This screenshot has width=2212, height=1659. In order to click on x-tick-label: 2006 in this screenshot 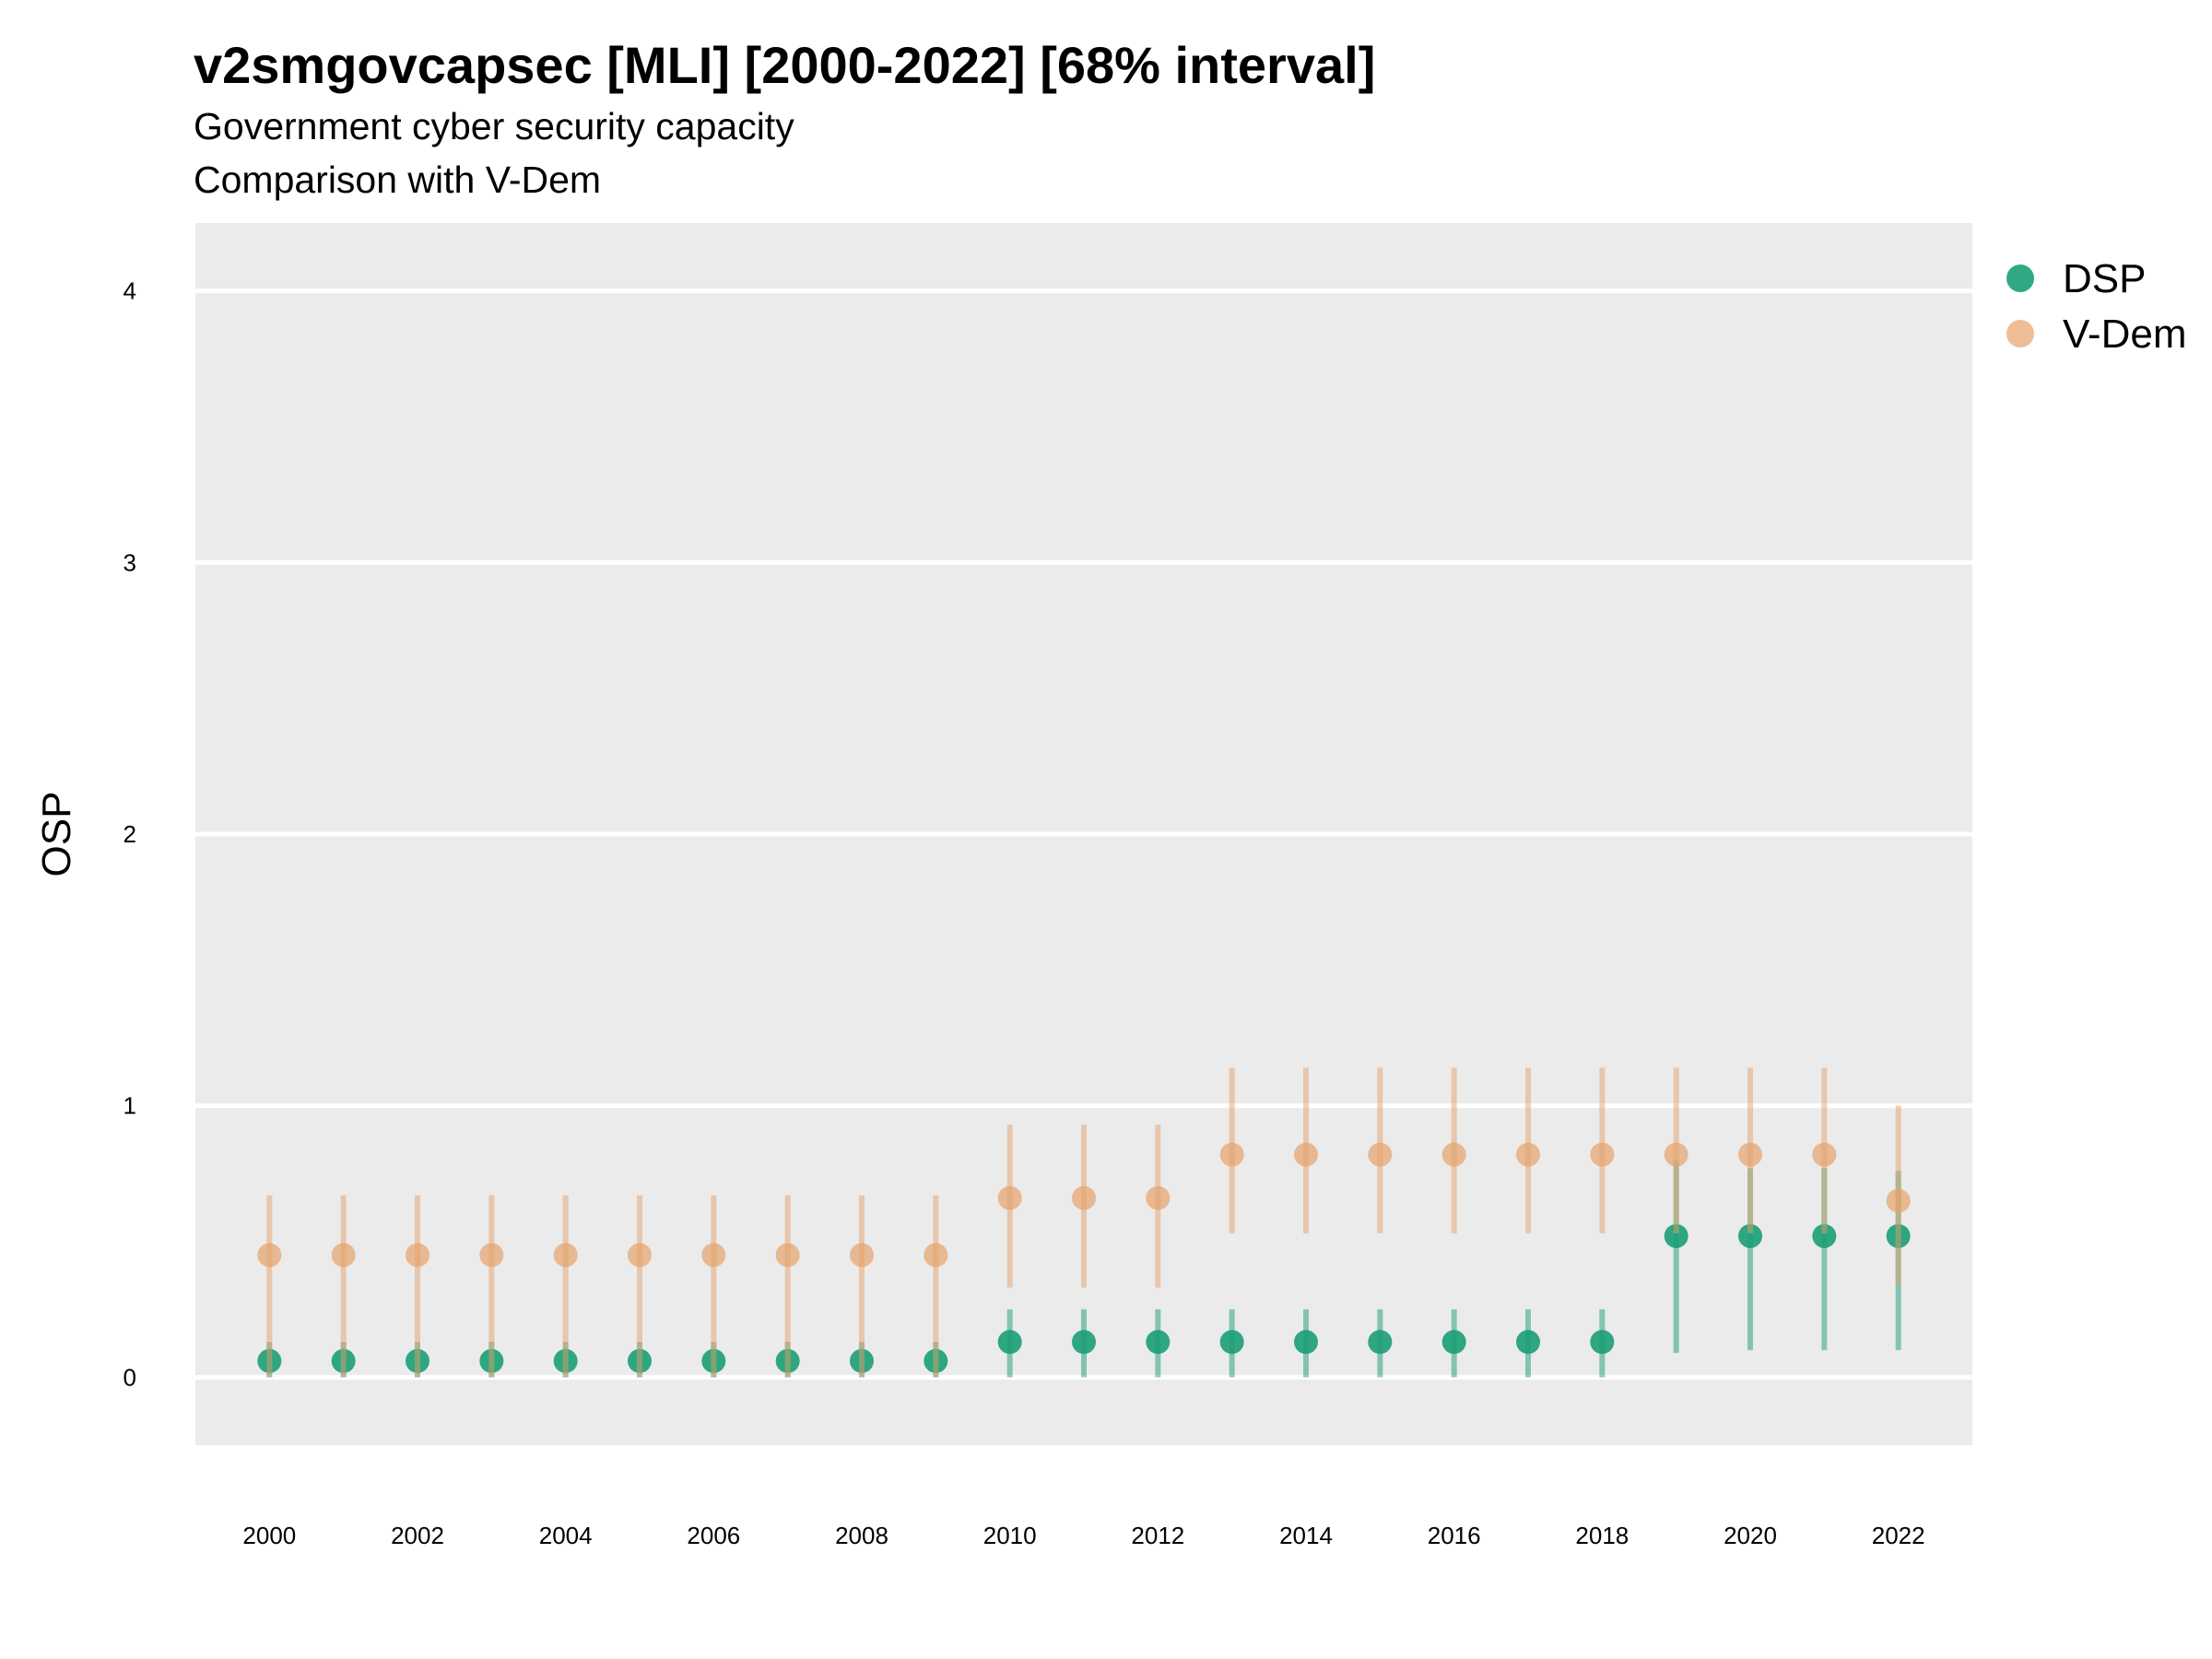, I will do `click(713, 1535)`.